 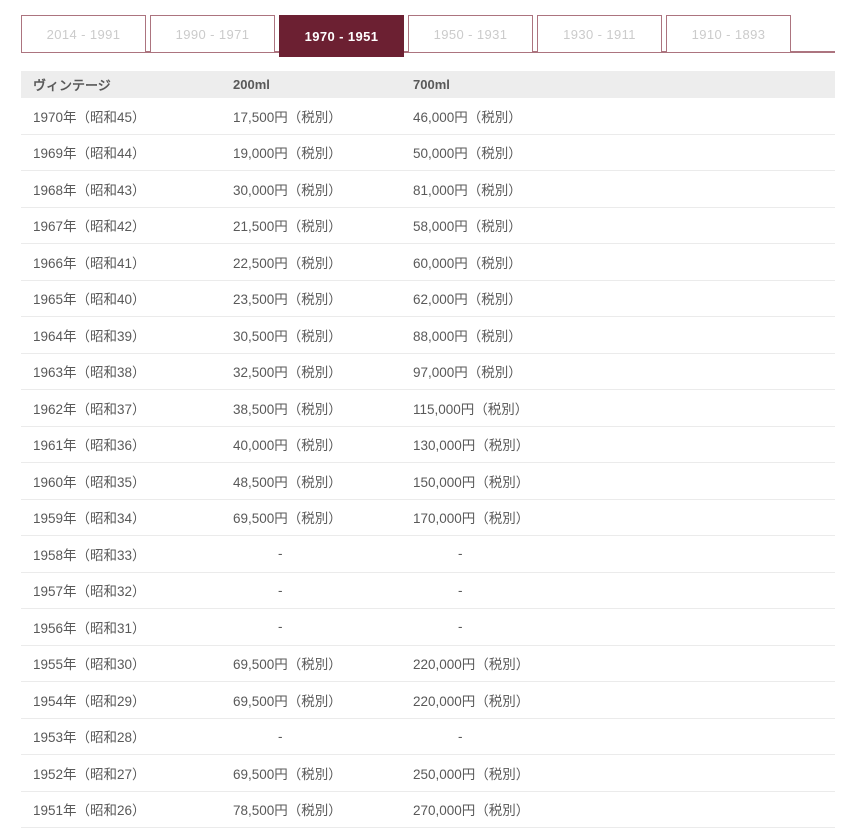 I want to click on price-700ml-cell: 50,000円（税別）, so click(x=467, y=154).